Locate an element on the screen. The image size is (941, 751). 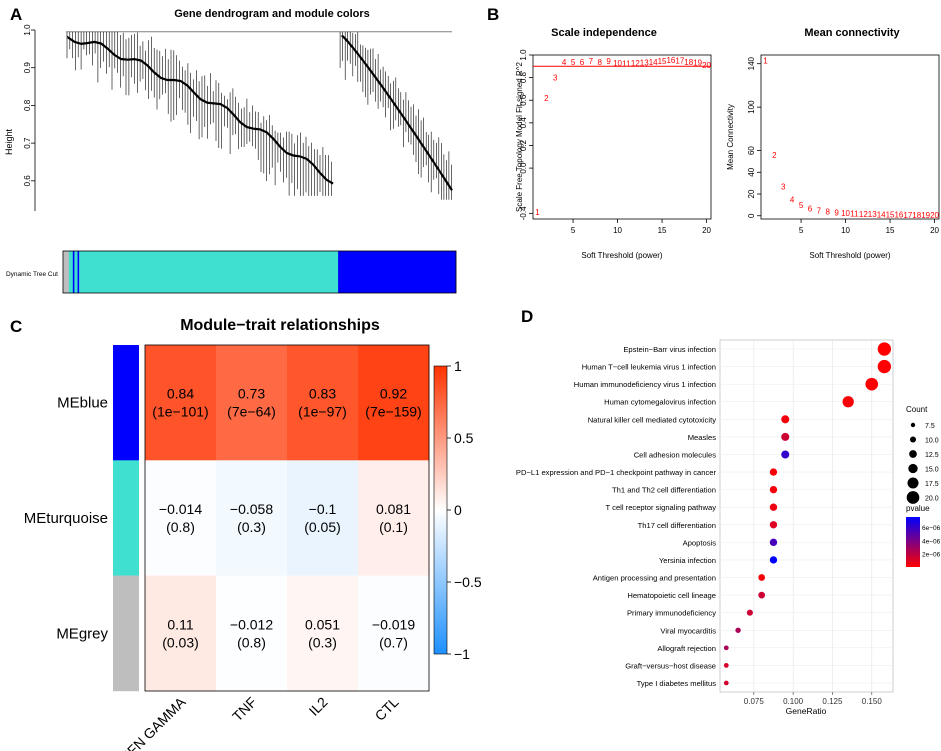
count-legend-label: 12.5 is located at coordinates (932, 455).